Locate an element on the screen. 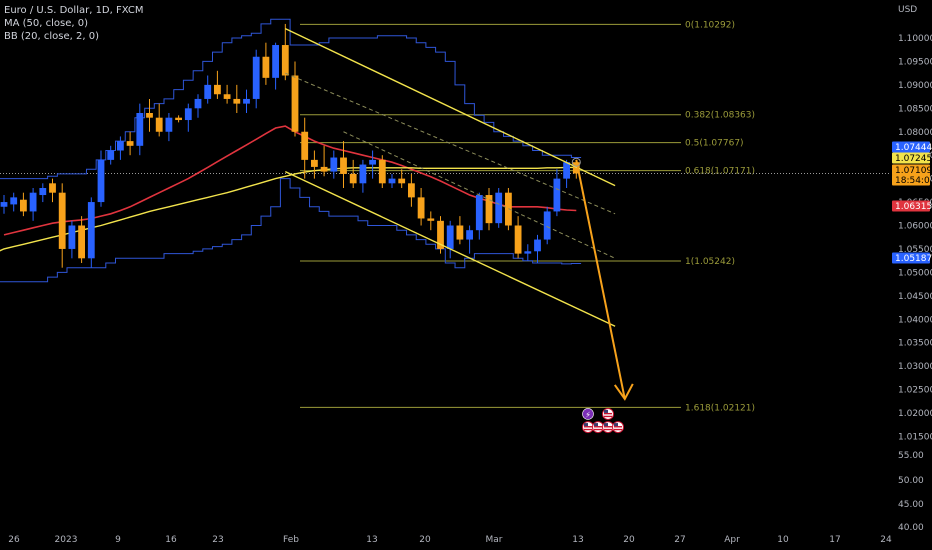 The width and height of the screenshot is (932, 550). event-icon-bolt is located at coordinates (588, 414).